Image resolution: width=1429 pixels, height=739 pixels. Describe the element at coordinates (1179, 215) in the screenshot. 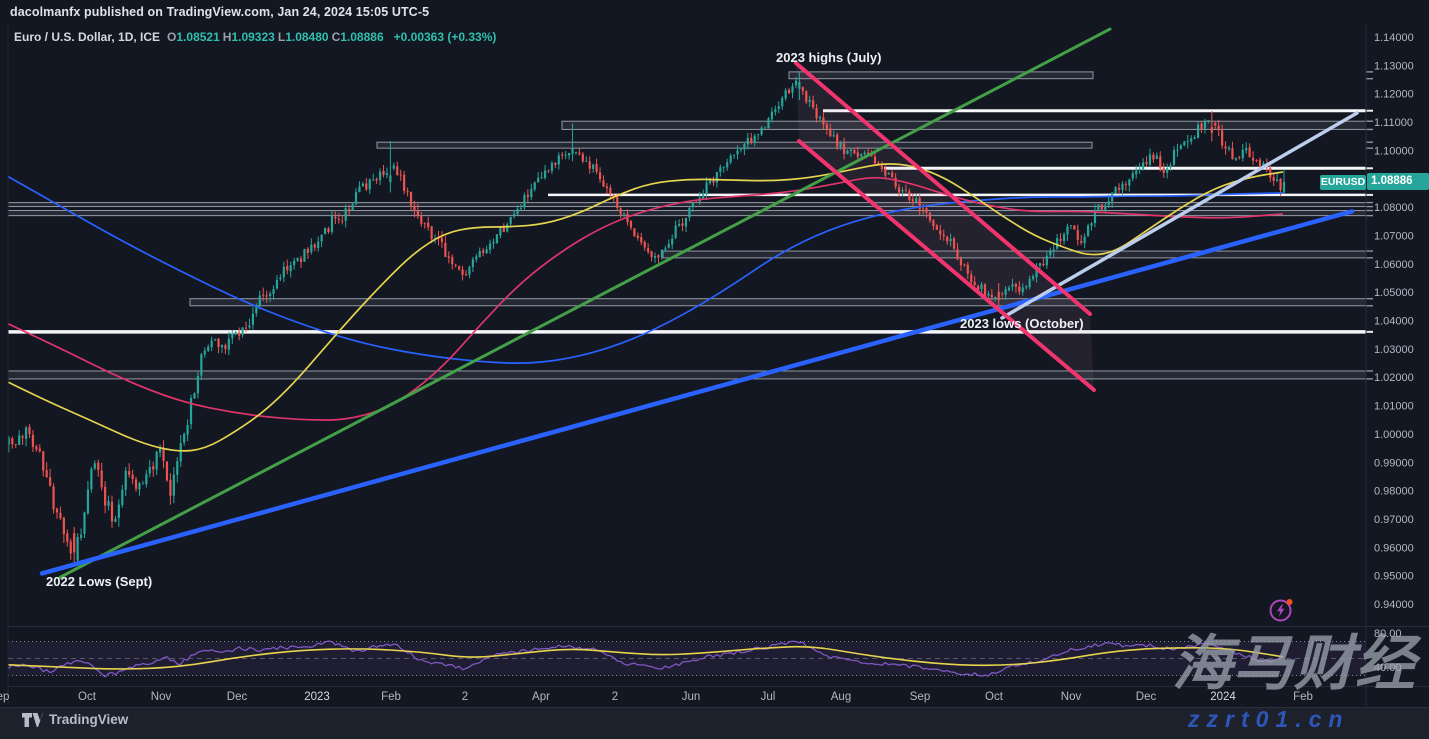

I see `lavender-uptrend` at that location.